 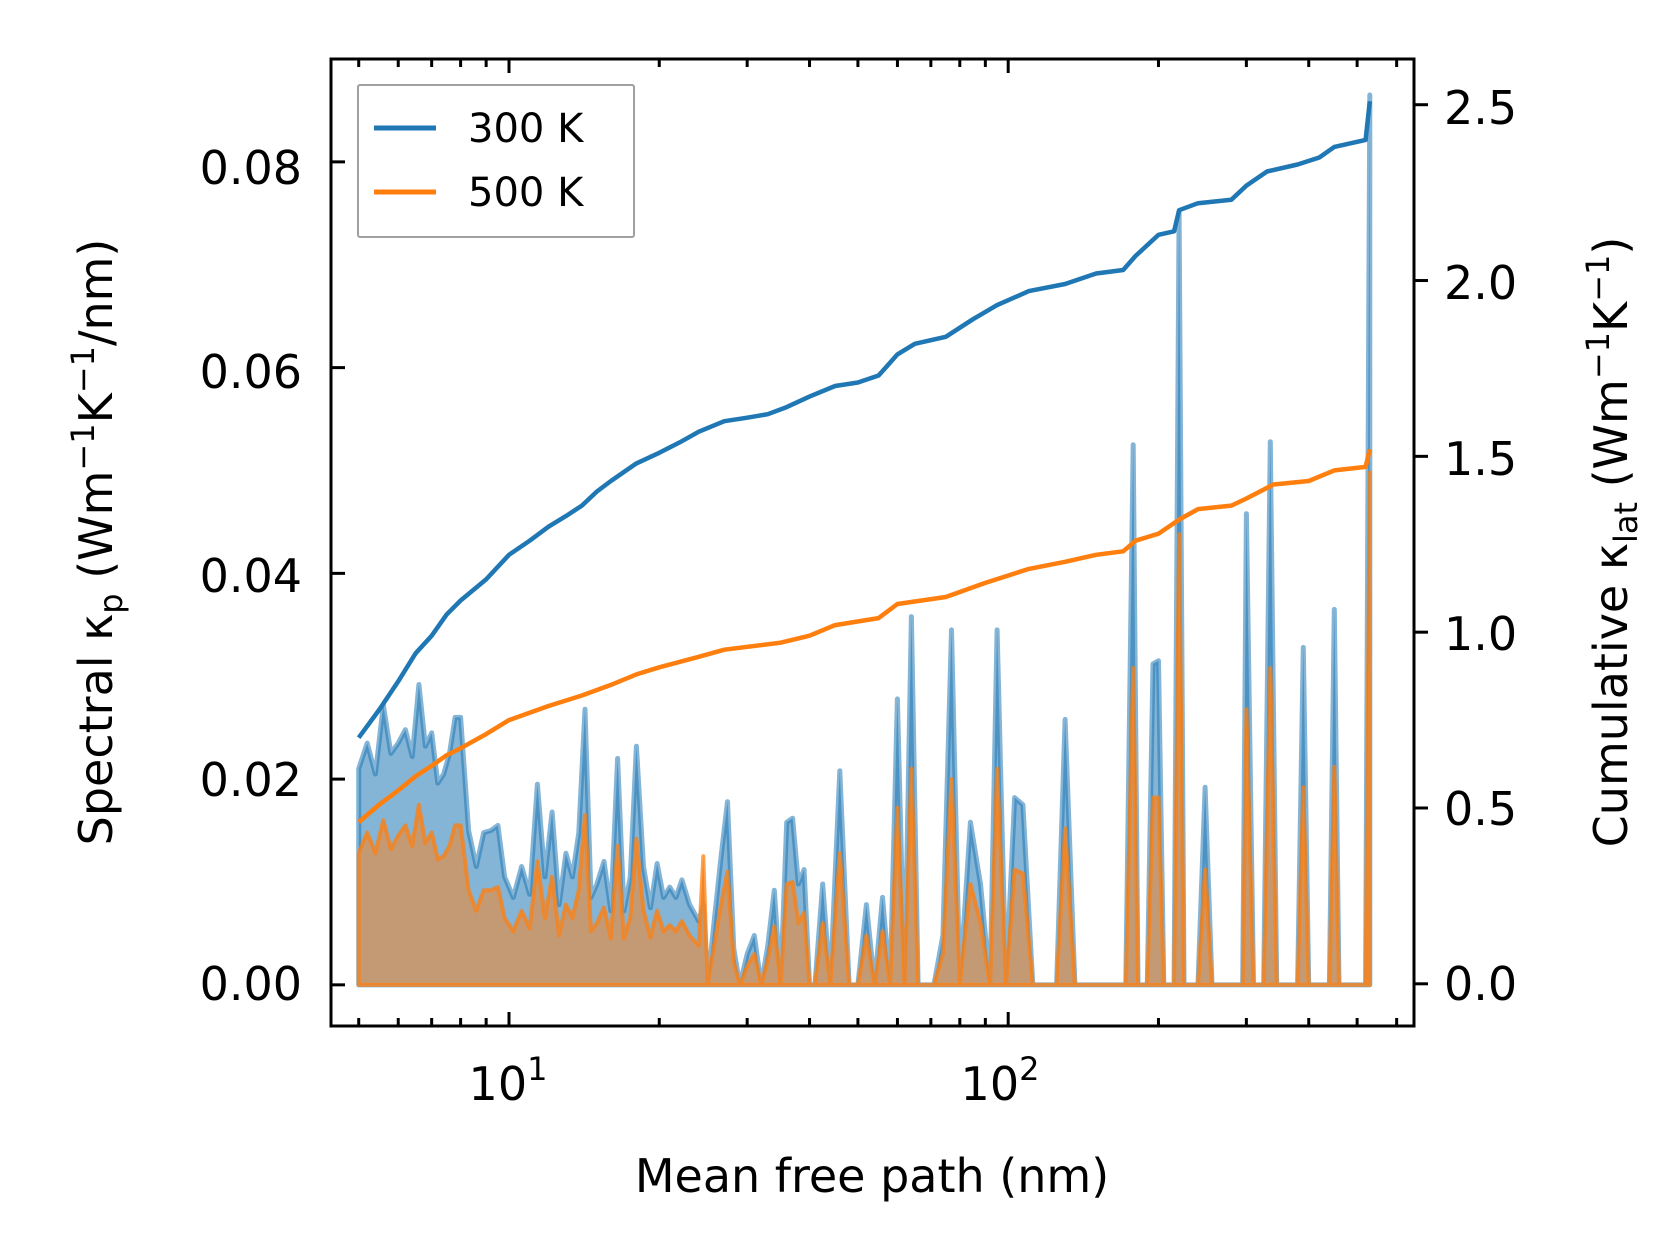 What do you see at coordinates (97, 542) in the screenshot?
I see `y-left-axis-title: Spectral κp (Wm−1K−1/nm)` at bounding box center [97, 542].